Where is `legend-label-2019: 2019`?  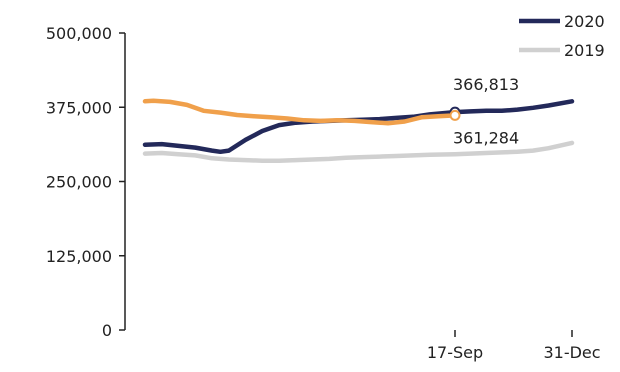 legend-label-2019: 2019 is located at coordinates (584, 50).